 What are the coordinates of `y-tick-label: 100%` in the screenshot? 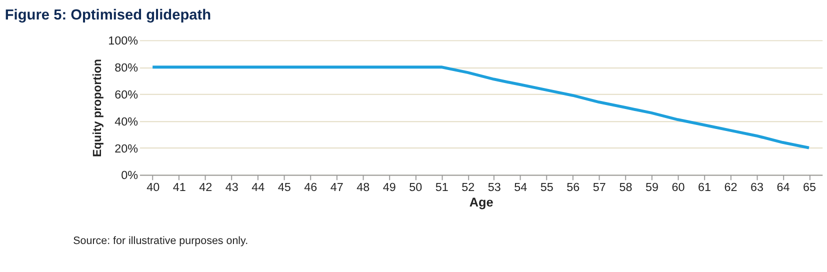 It's located at (123, 41).